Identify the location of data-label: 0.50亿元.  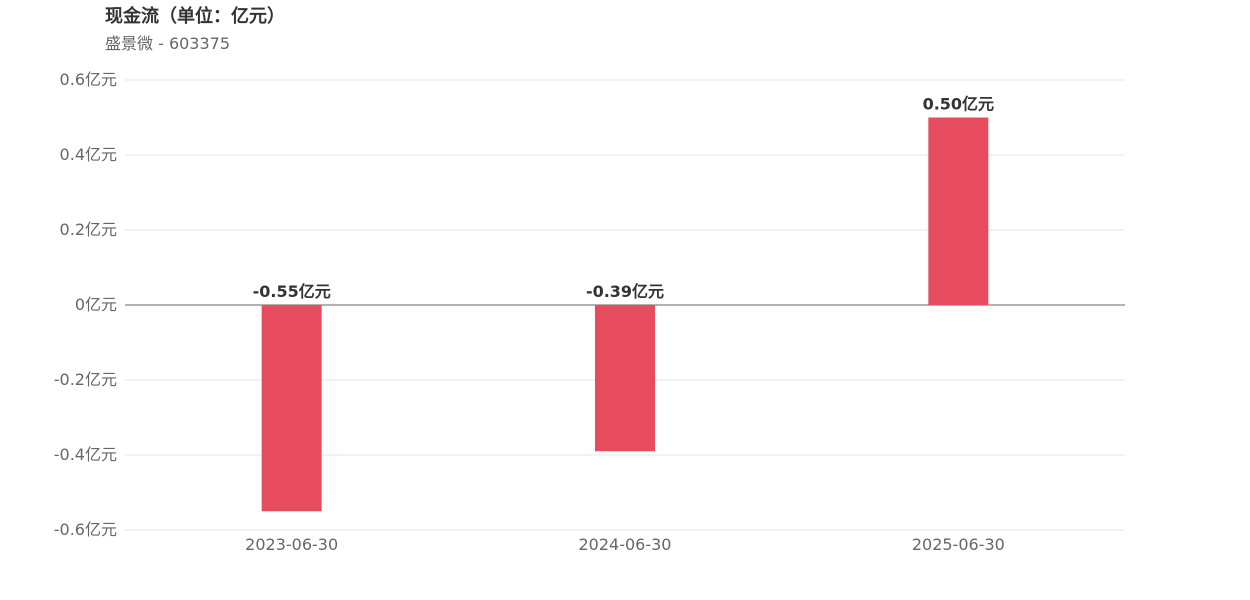
(958, 104).